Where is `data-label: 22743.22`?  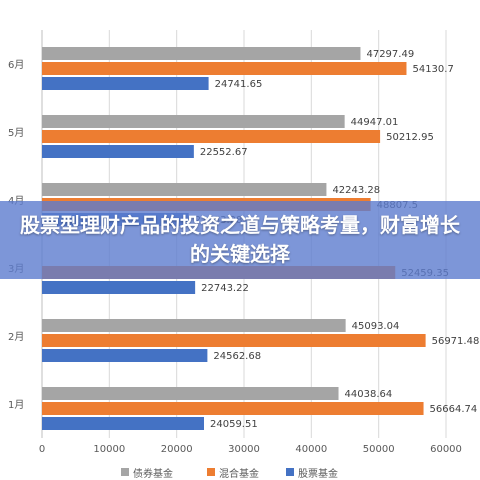
data-label: 22743.22 is located at coordinates (225, 288).